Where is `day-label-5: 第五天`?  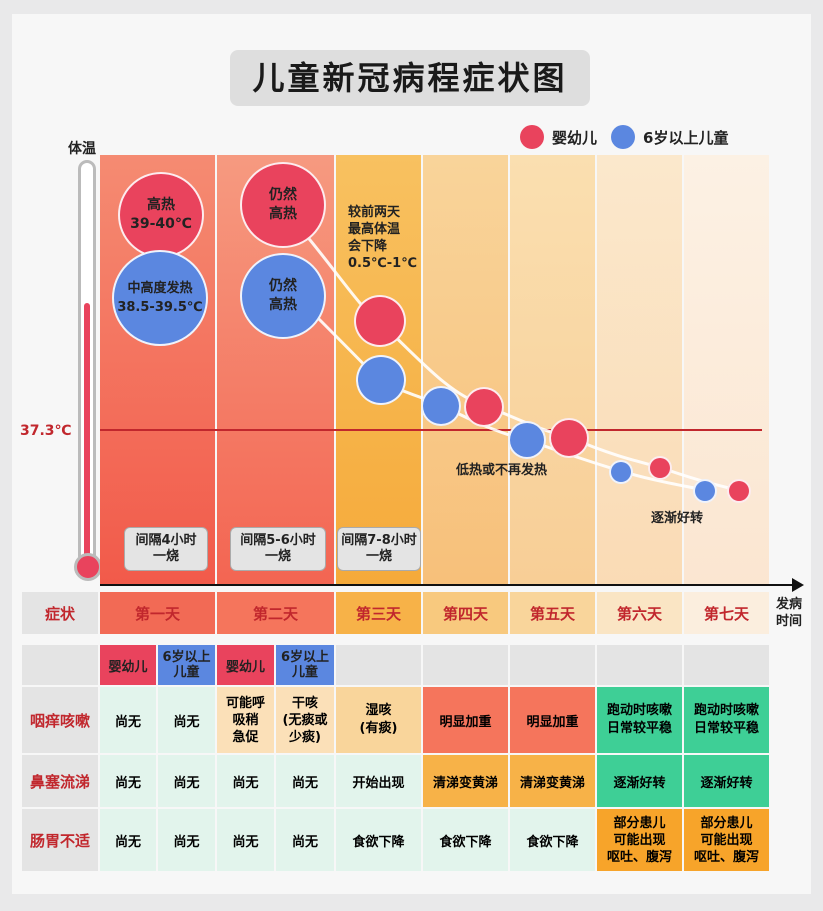 day-label-5: 第五天 is located at coordinates (552, 613).